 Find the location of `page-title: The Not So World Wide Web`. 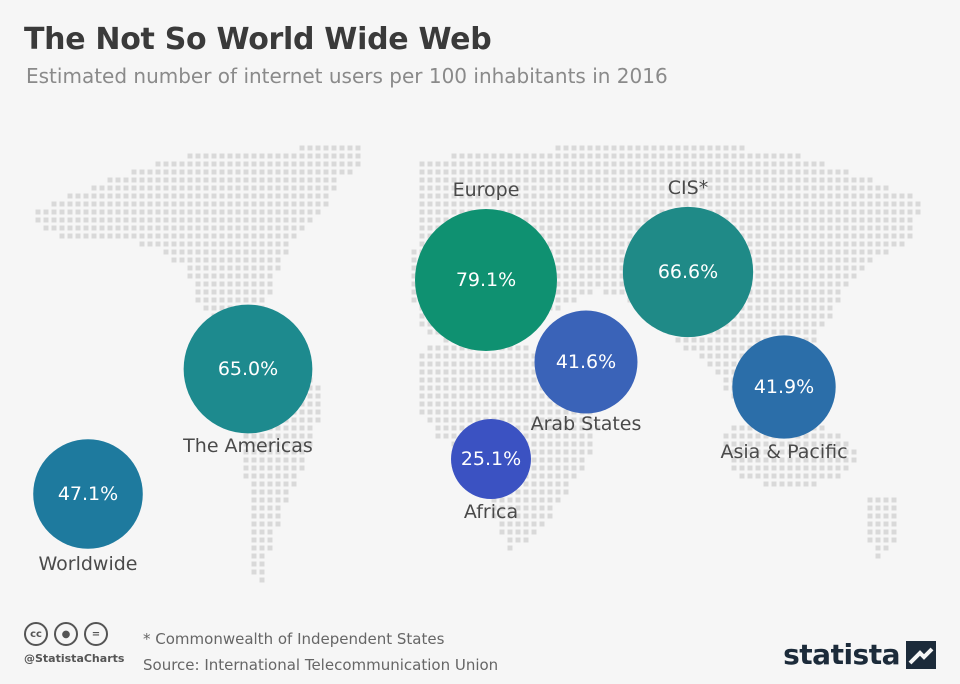

page-title: The Not So World Wide Web is located at coordinates (258, 39).